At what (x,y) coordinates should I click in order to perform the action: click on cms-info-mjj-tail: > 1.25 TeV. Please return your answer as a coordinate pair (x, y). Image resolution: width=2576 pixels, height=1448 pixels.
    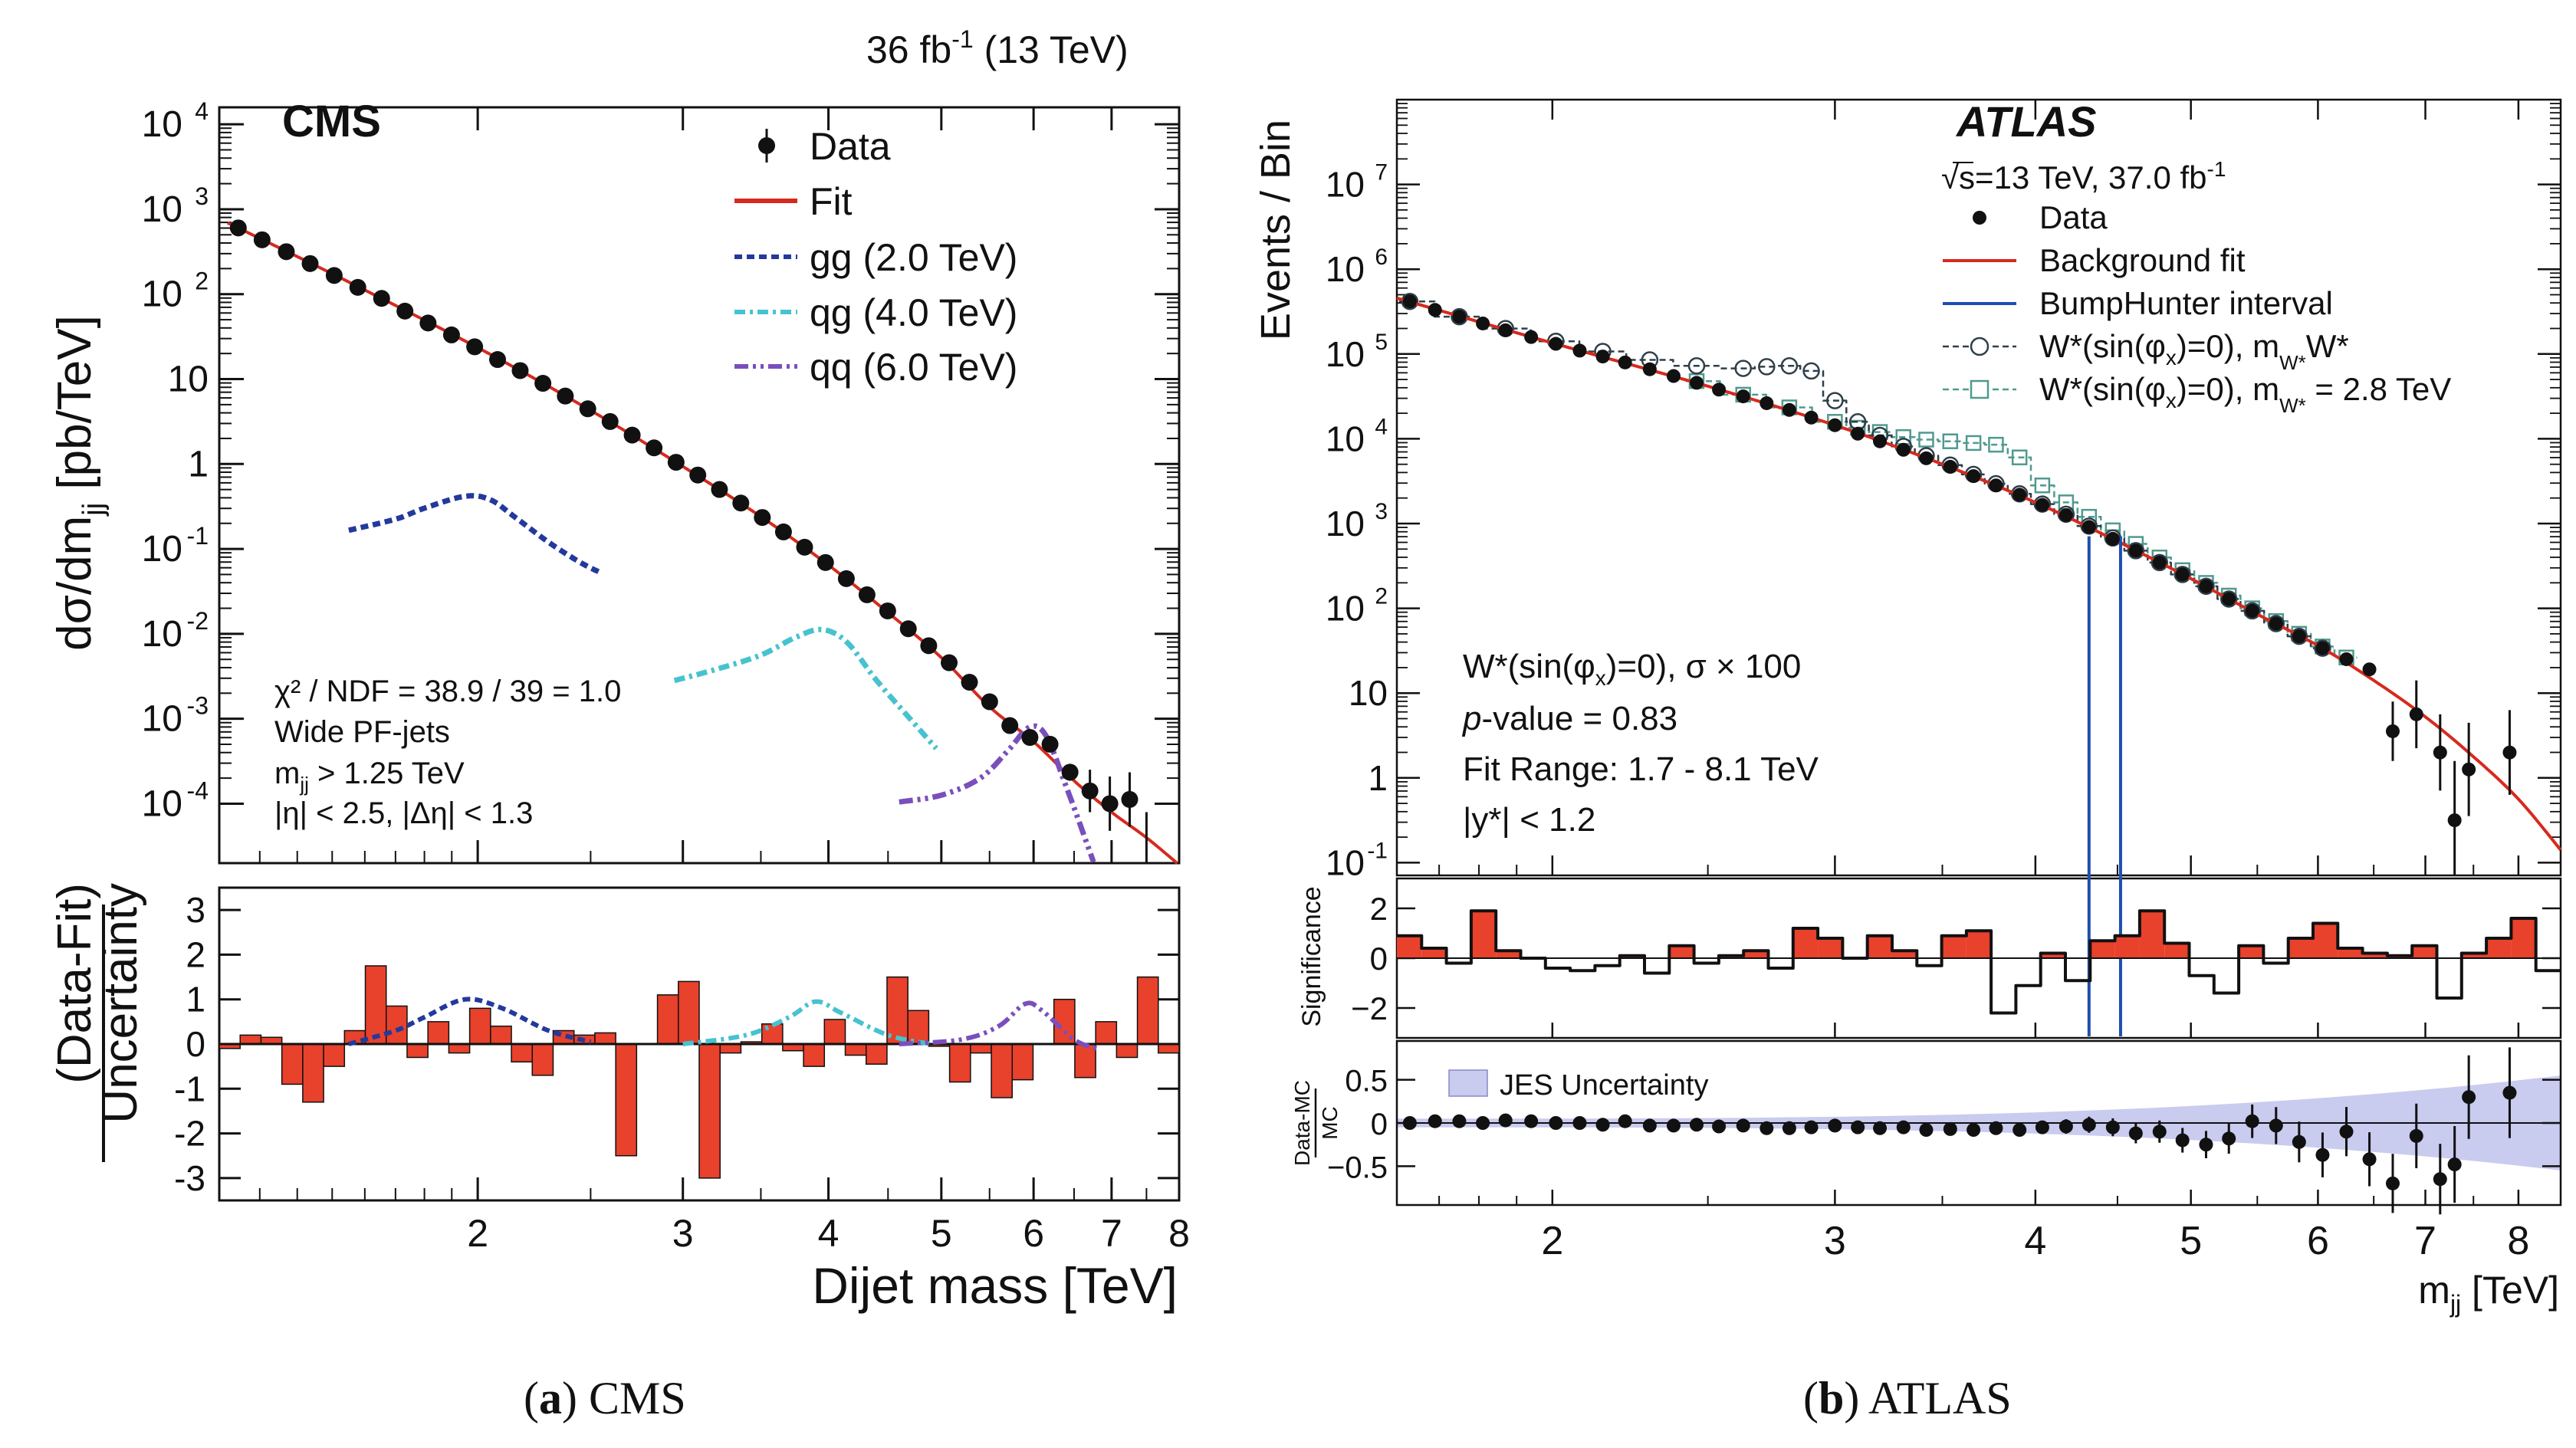
    Looking at the image, I should click on (387, 773).